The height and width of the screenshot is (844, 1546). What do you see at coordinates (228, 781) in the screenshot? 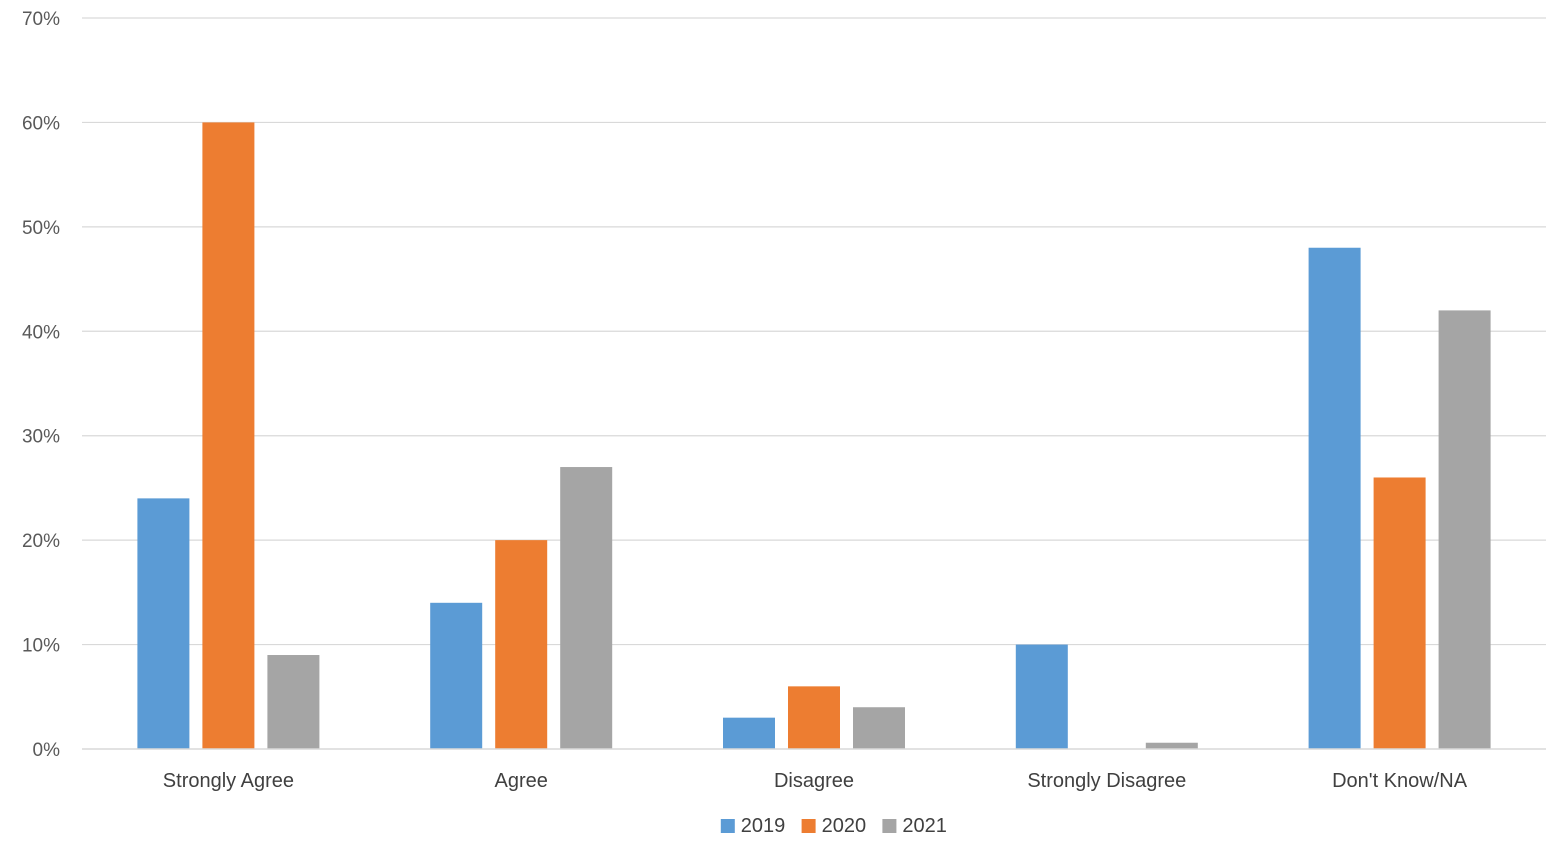
I see `x-category-label: Strongly Agree` at bounding box center [228, 781].